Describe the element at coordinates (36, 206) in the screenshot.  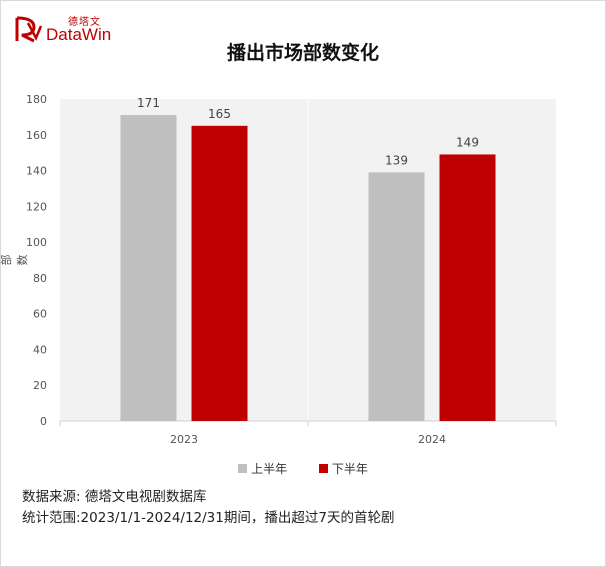
I see `y-tick-label: 120` at that location.